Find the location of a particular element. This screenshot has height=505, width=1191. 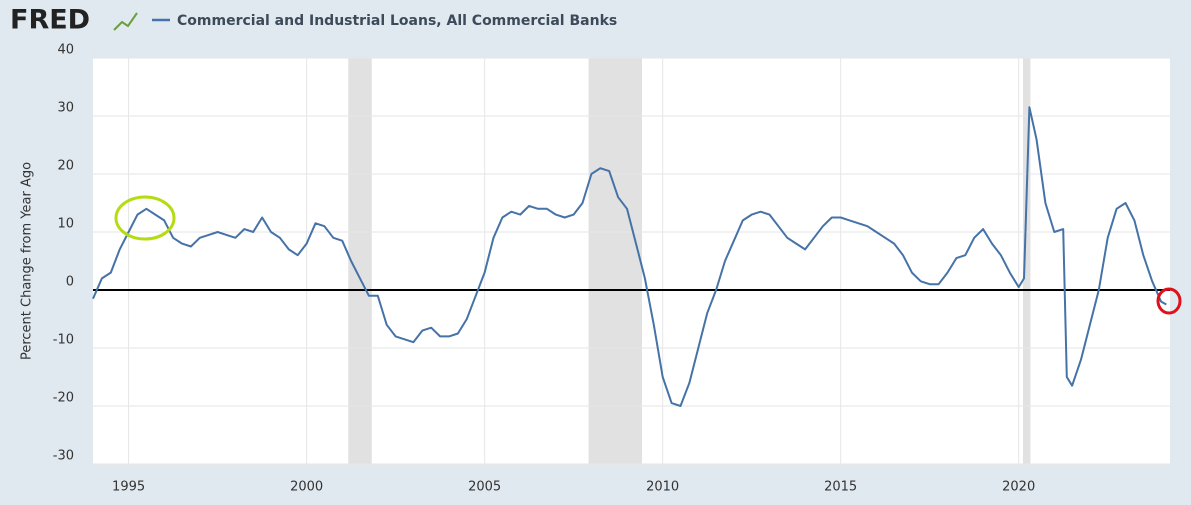

y-tick-label: 30 is located at coordinates (65, 108).